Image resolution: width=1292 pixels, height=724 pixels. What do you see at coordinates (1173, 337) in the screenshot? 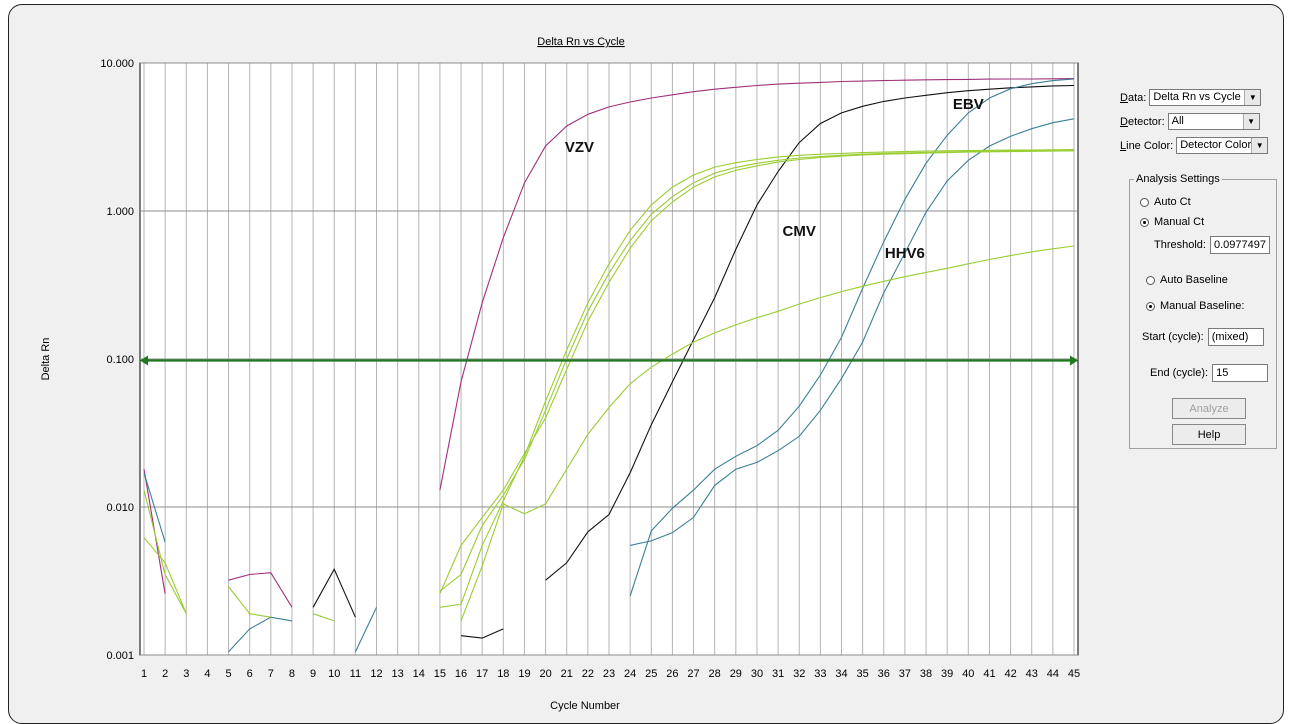
I see `start-cycle-label: Start (cycle):` at bounding box center [1173, 337].